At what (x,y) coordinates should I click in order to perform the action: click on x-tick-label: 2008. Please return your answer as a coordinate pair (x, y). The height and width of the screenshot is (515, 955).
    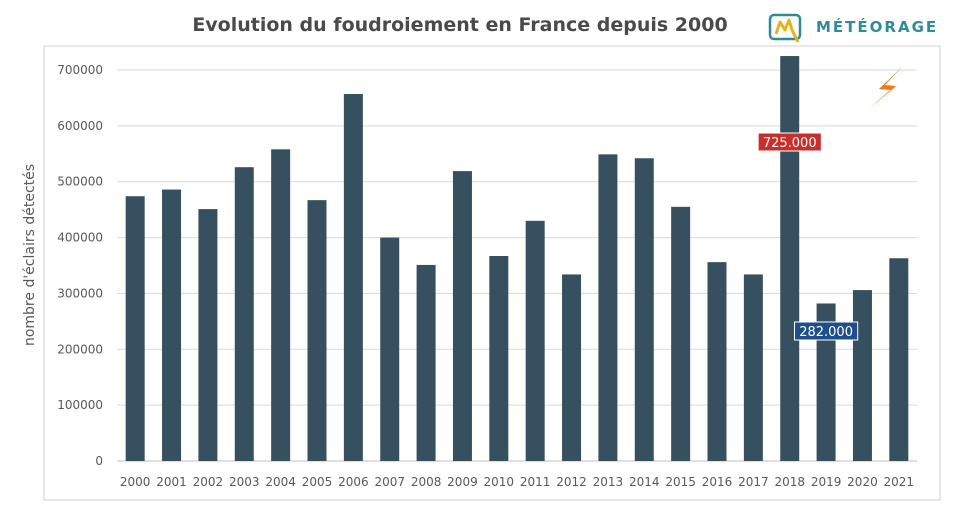
    Looking at the image, I should click on (426, 482).